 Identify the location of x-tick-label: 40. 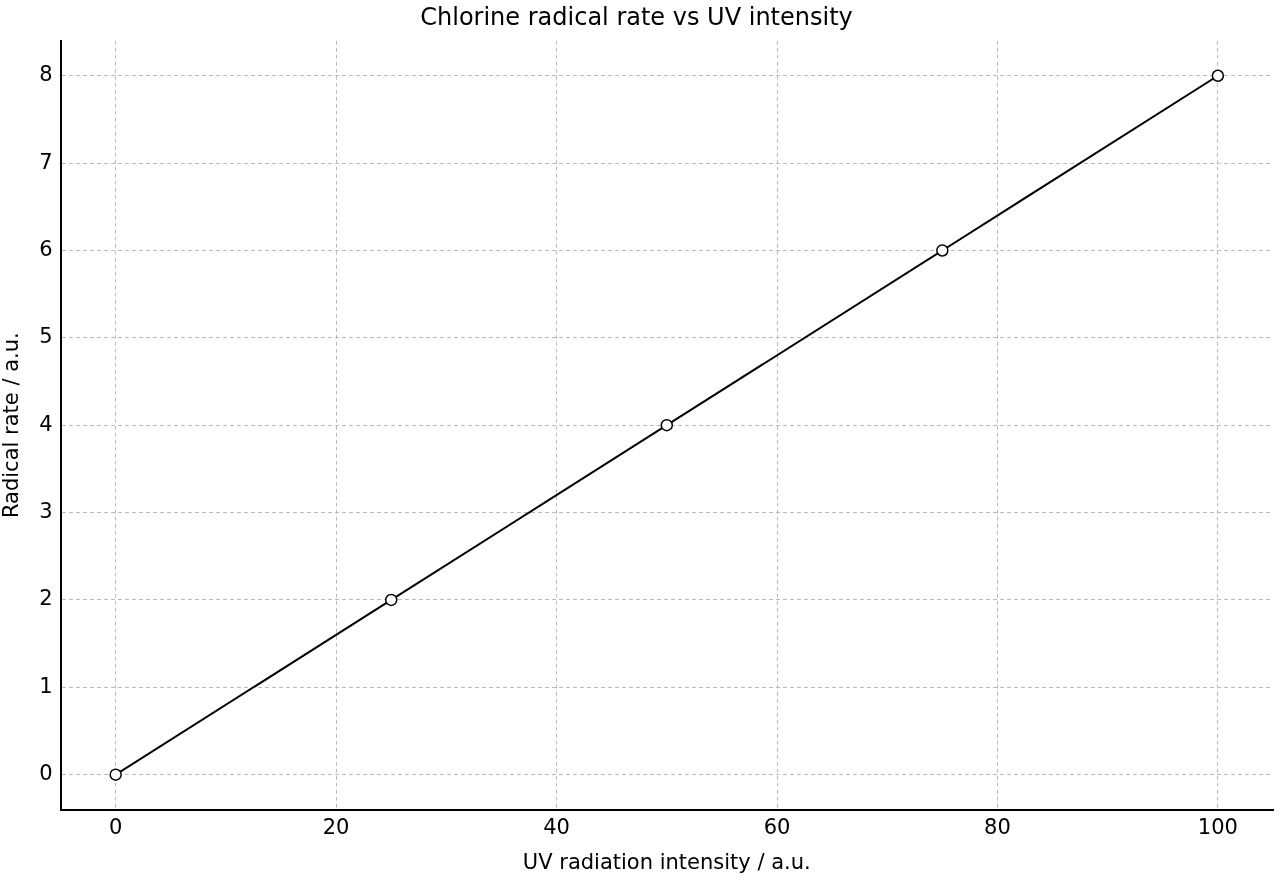
(556, 826).